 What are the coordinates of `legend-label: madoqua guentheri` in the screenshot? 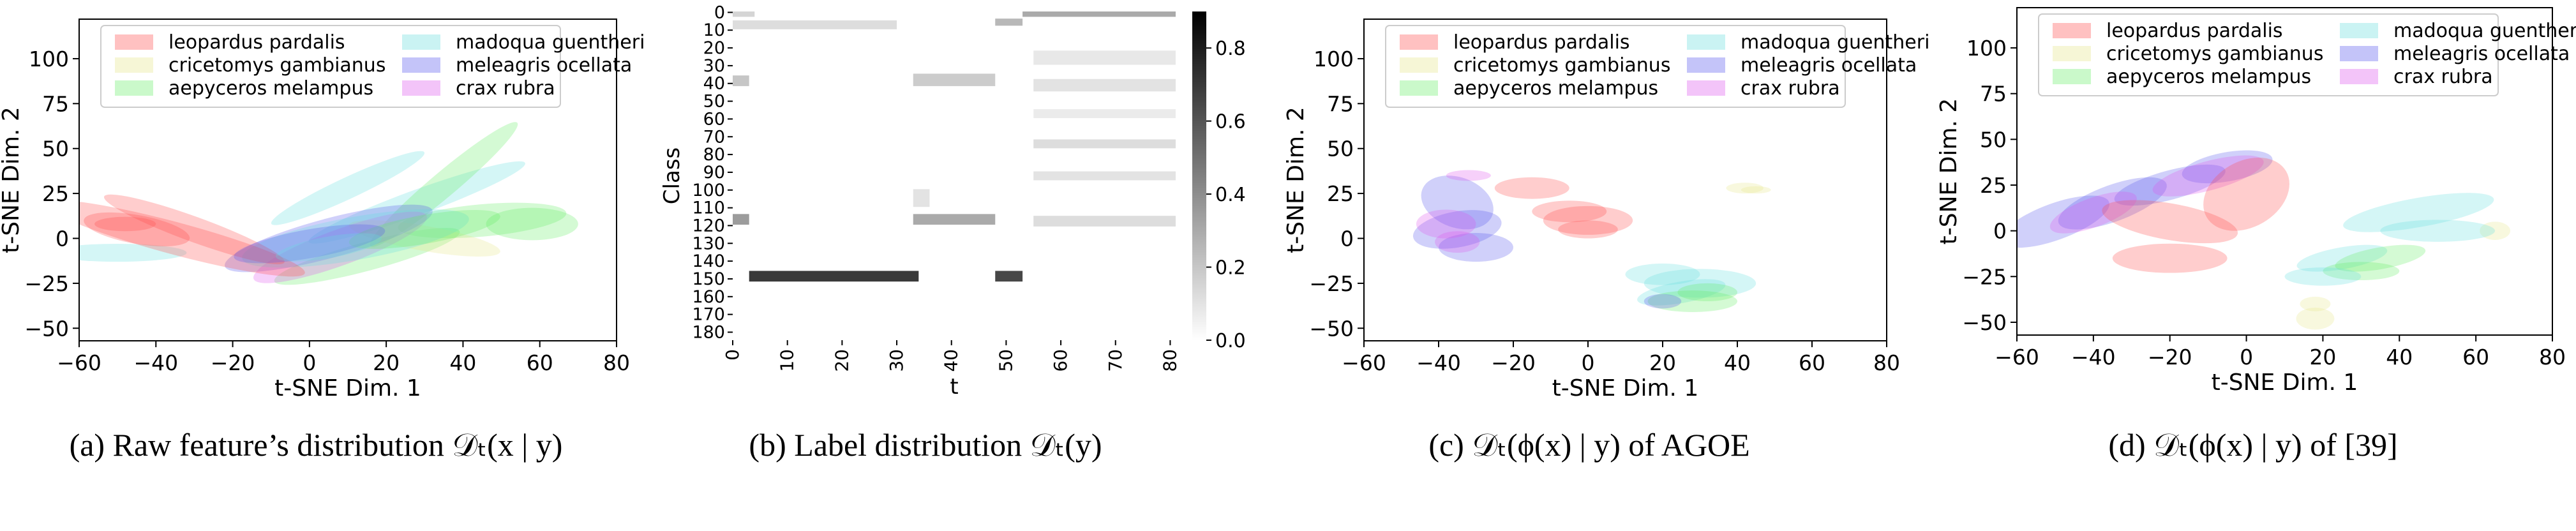 It's located at (2484, 31).